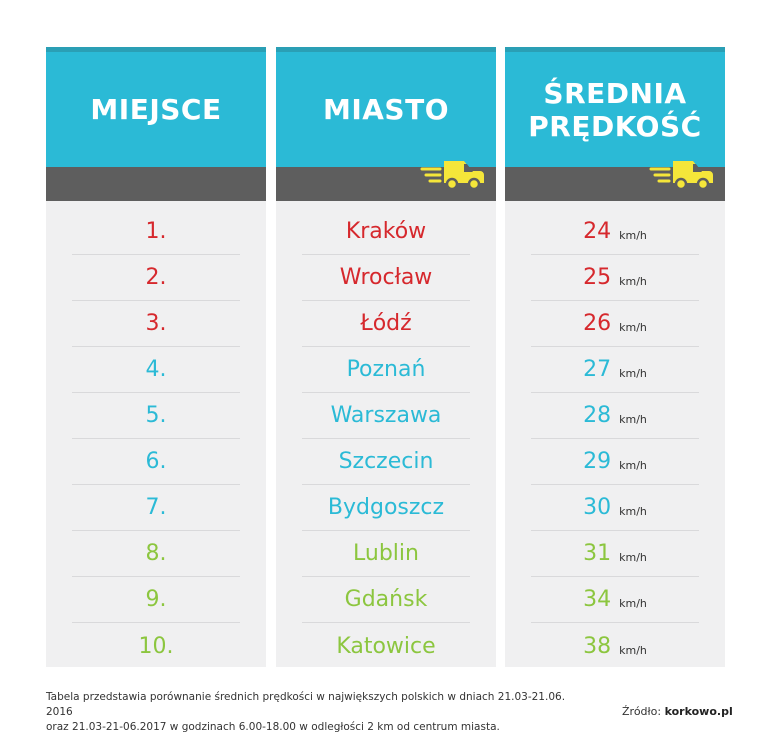 The width and height of the screenshot is (770, 744). I want to click on place-cell: 3., so click(156, 324).